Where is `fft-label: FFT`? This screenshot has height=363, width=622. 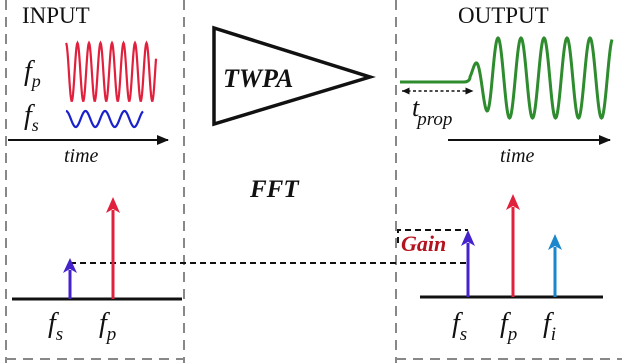 fft-label: FFT is located at coordinates (274, 189).